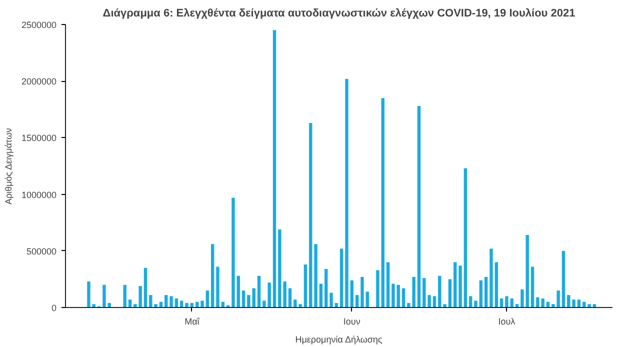  What do you see at coordinates (41, 251) in the screenshot?
I see `y-tick-label: 500000` at bounding box center [41, 251].